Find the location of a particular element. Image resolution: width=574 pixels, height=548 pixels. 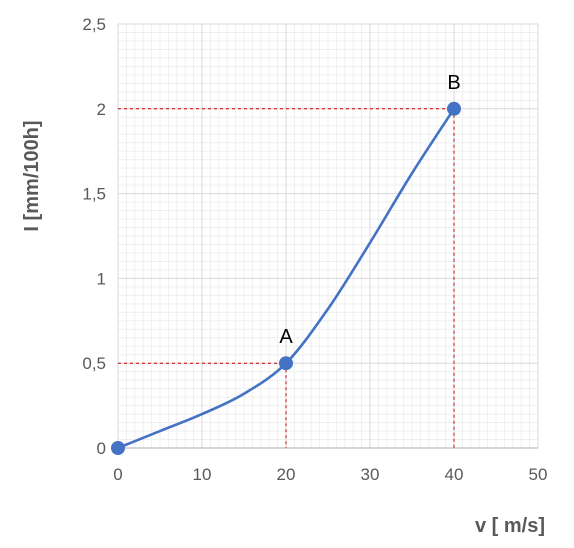

x-axis-title: v [ m/s] is located at coordinates (510, 526).